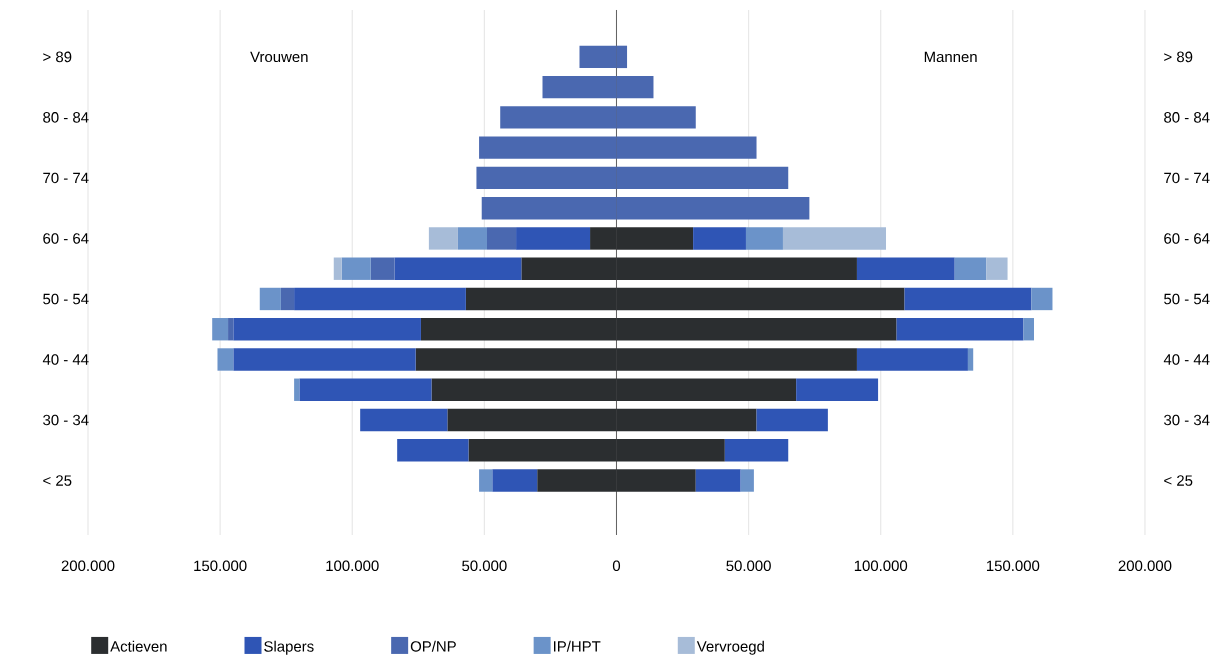 The width and height of the screenshot is (1223, 661). I want to click on y-tick-label: > 89, so click(57, 57).